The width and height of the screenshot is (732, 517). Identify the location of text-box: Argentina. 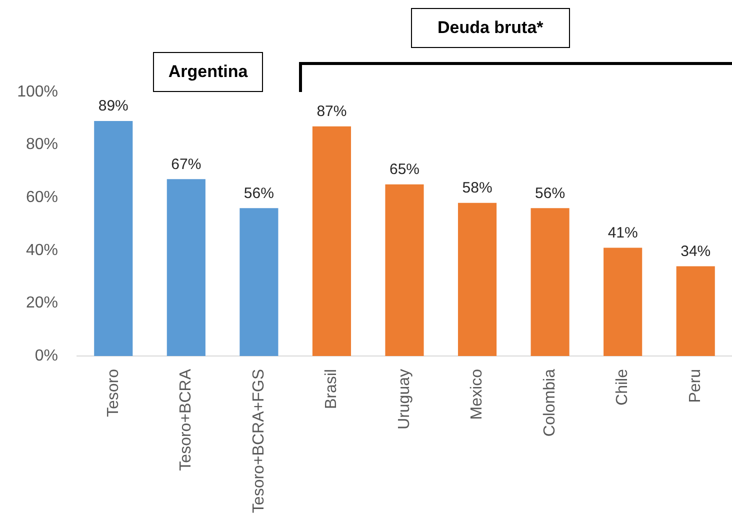
(208, 72).